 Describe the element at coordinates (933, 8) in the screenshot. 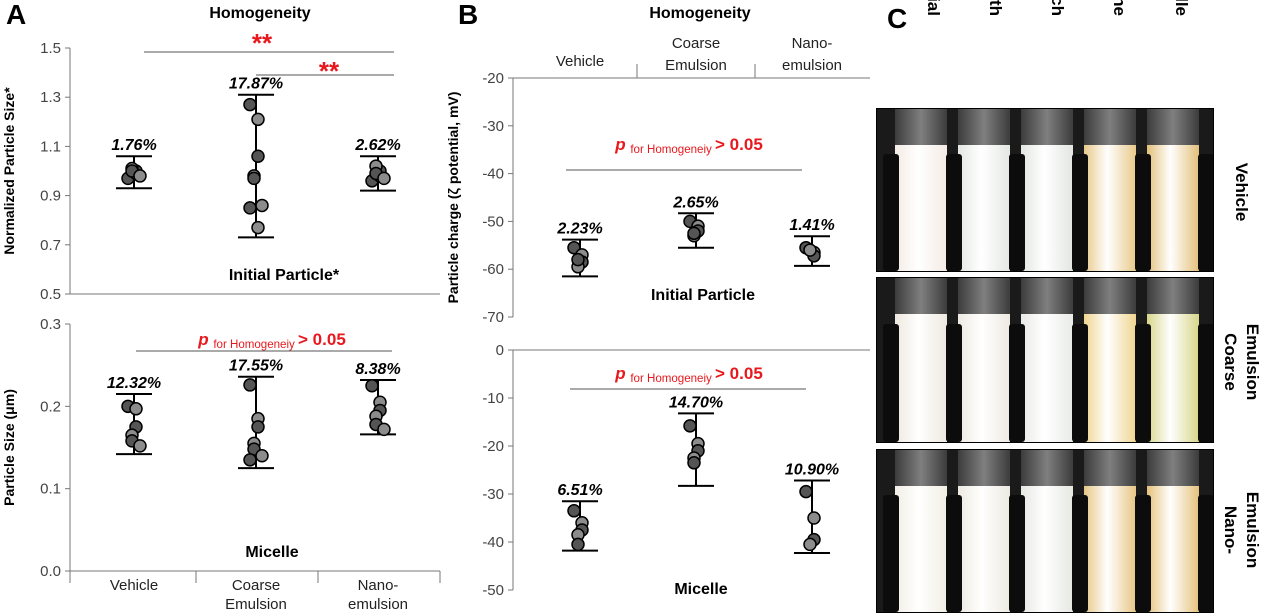

I see `photo-column-label: Initial` at that location.